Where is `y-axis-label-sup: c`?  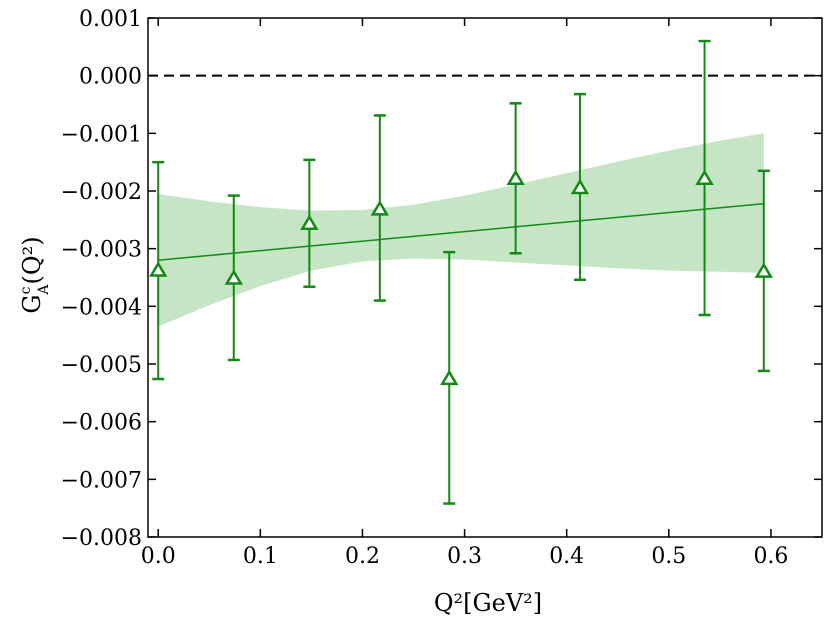
y-axis-label-sup: c is located at coordinates (26, 290).